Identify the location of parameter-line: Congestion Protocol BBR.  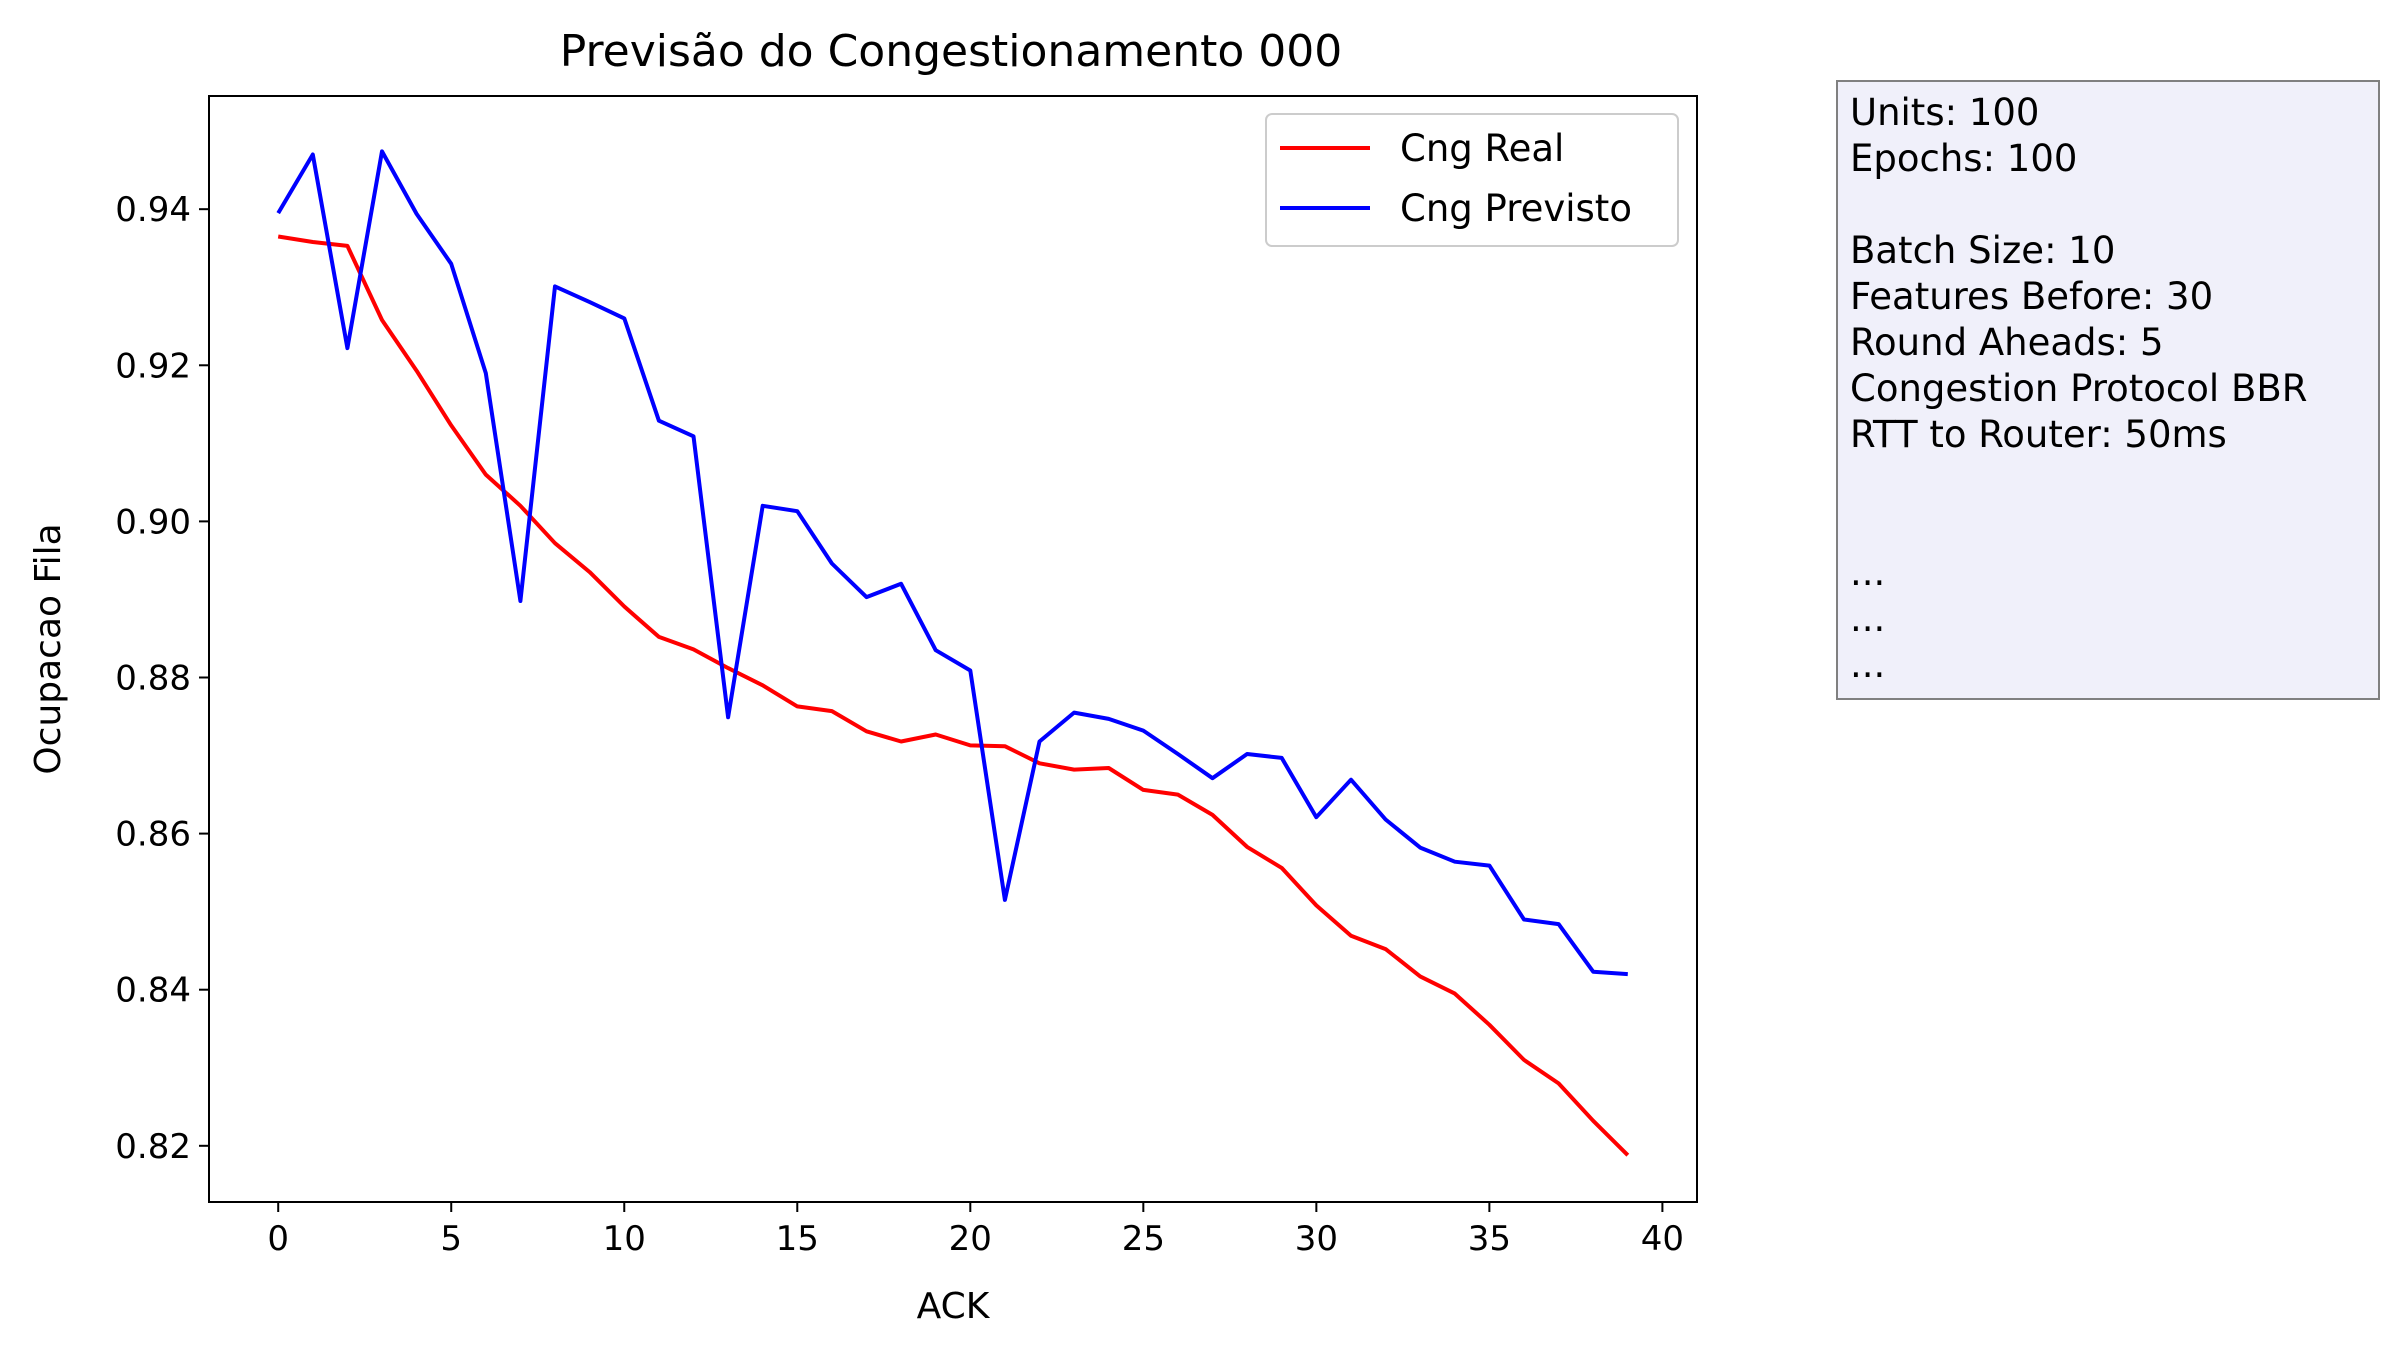
(2079, 388).